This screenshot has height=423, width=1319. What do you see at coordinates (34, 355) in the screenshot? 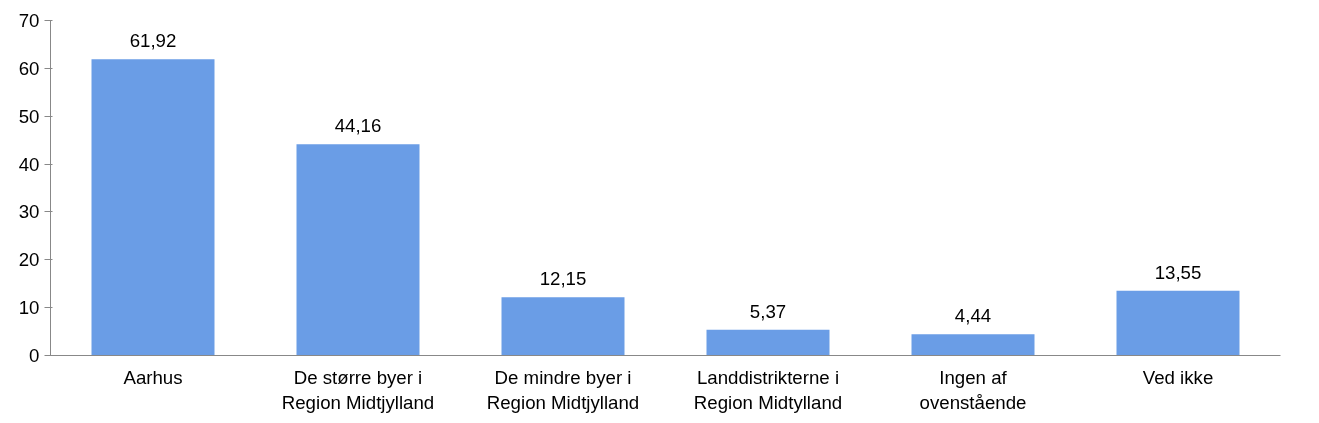
I see `y-tick-label: 0` at bounding box center [34, 355].